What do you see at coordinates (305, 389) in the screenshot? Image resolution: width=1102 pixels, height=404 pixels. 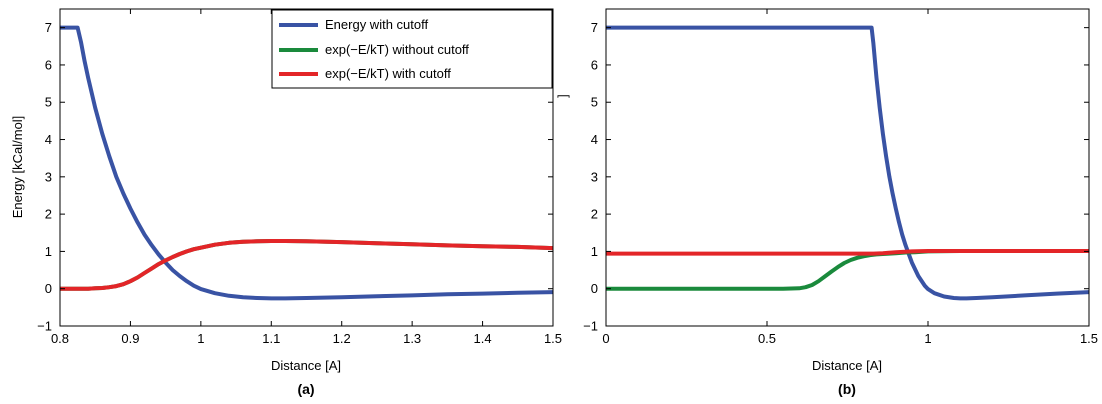 I see `panel-label-a: (a)` at bounding box center [305, 389].